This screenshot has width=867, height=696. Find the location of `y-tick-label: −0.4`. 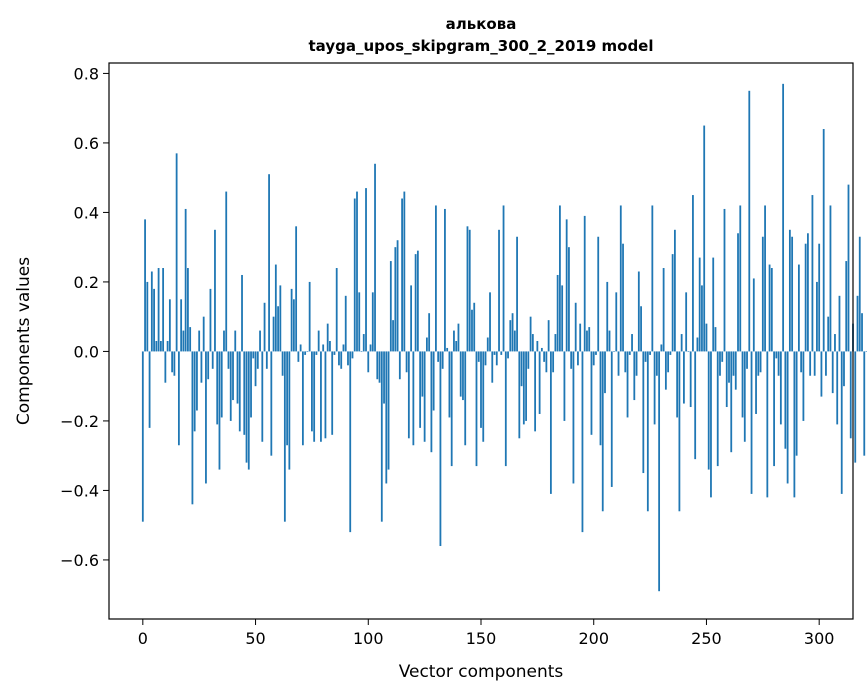

y-tick-label: −0.4 is located at coordinates (79, 490).